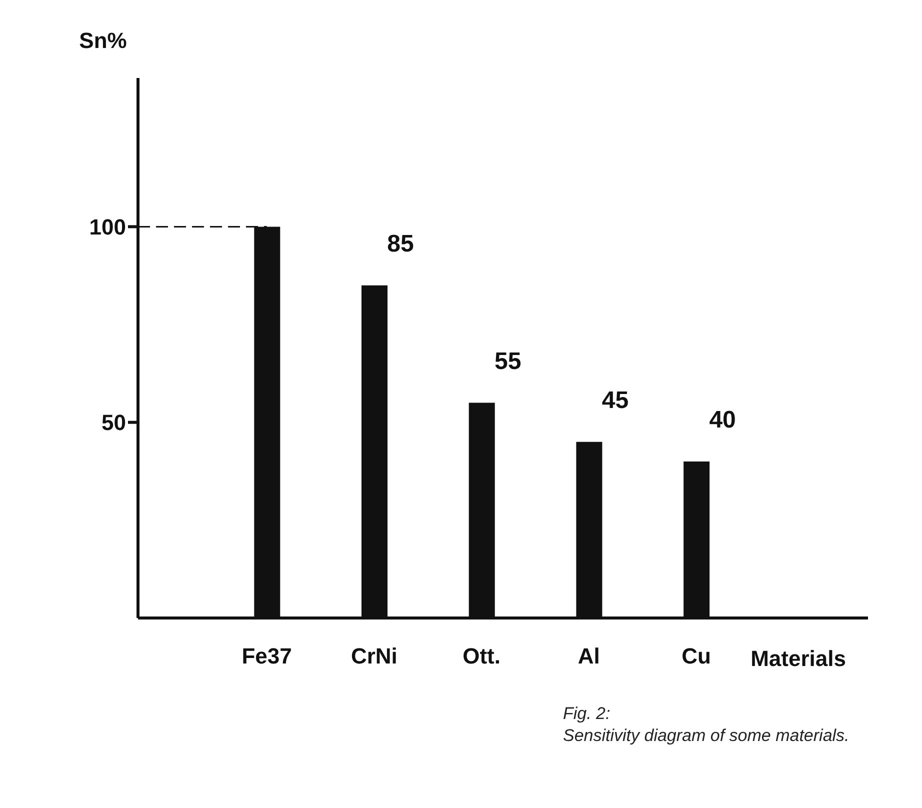 Image resolution: width=922 pixels, height=808 pixels. Describe the element at coordinates (374, 656) in the screenshot. I see `x-tick-label: CrNi` at that location.